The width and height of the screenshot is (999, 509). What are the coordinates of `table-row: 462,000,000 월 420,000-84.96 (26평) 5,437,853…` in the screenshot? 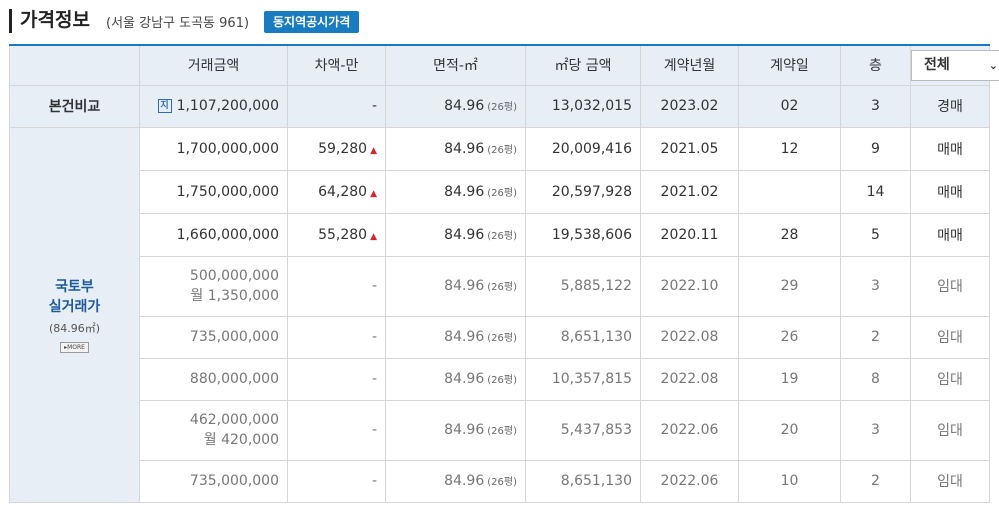 It's located at (500, 430).